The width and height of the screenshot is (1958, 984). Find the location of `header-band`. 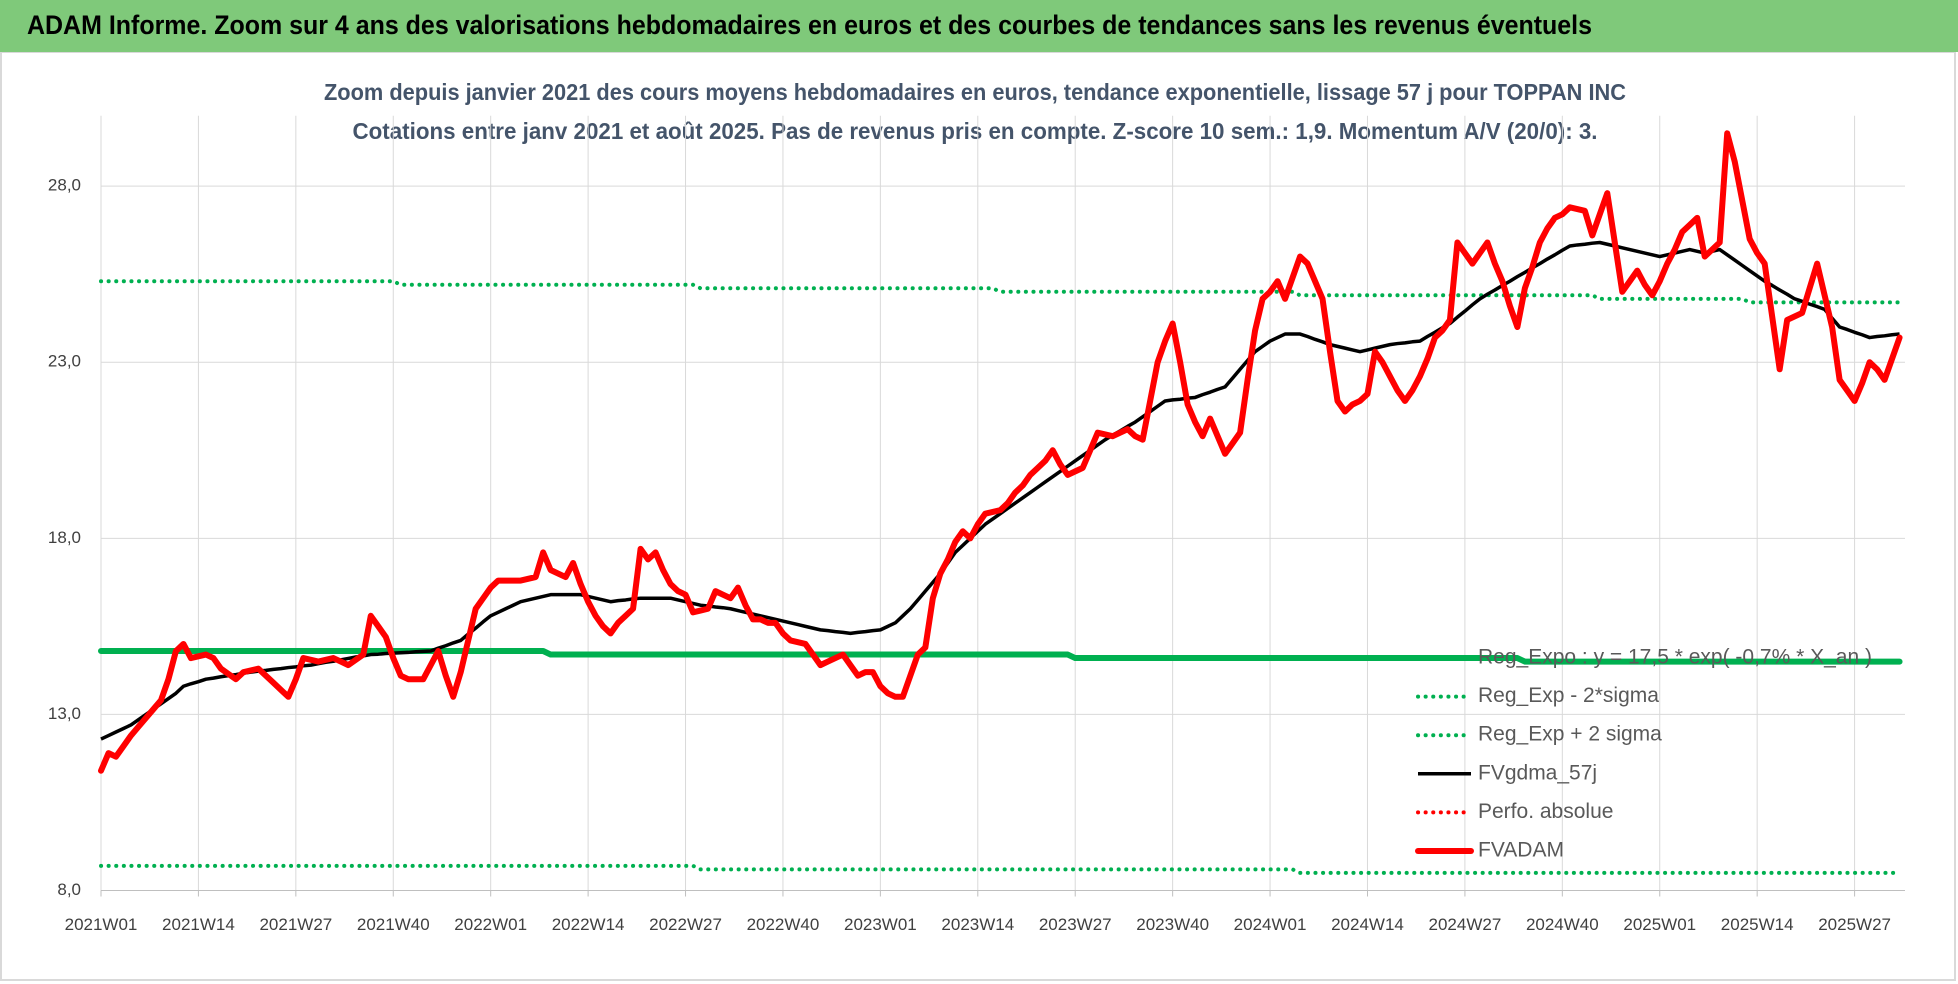

header-band is located at coordinates (979, 26).